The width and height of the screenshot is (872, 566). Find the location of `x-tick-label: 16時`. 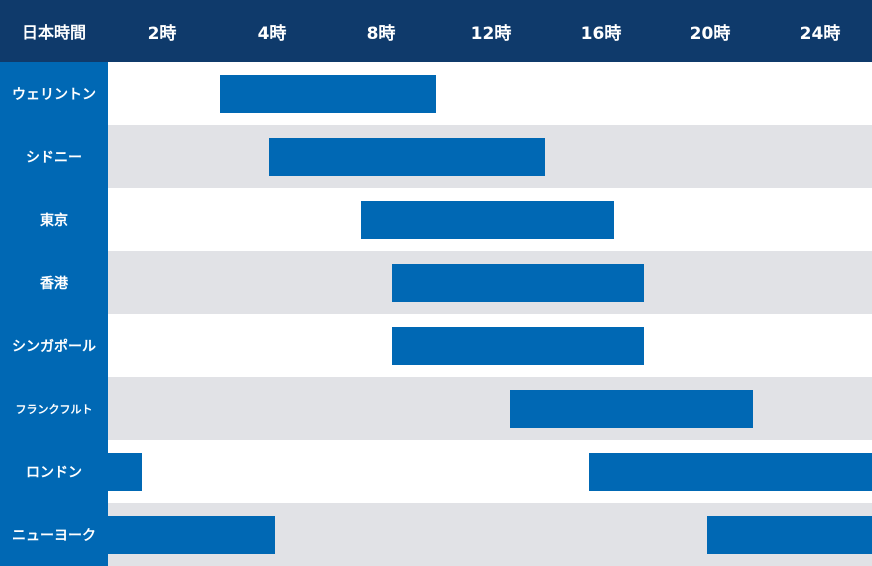

x-tick-label: 16時 is located at coordinates (601, 33).